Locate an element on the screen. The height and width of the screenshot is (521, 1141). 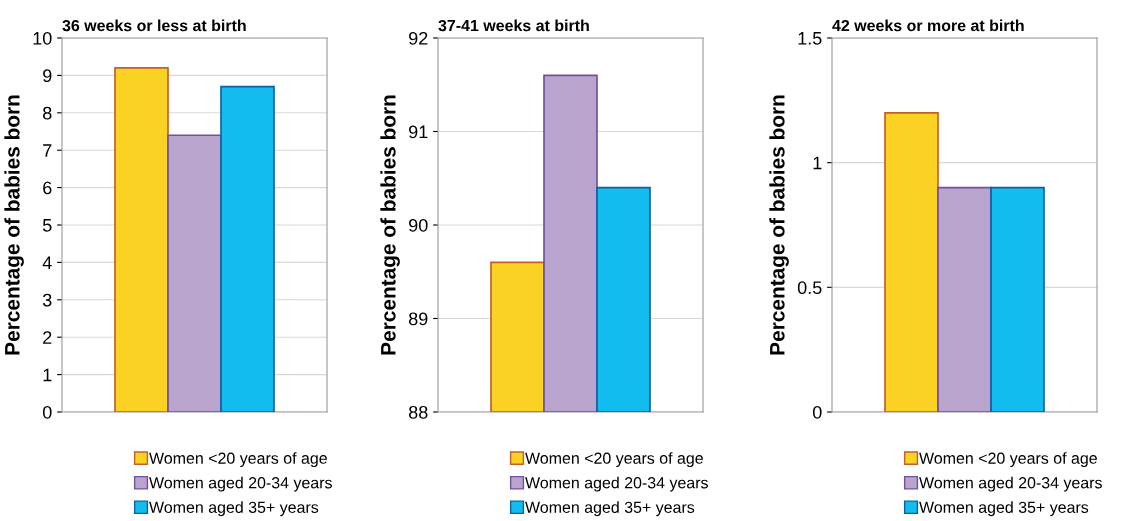
y-tick-label: 89 is located at coordinates (418, 319).